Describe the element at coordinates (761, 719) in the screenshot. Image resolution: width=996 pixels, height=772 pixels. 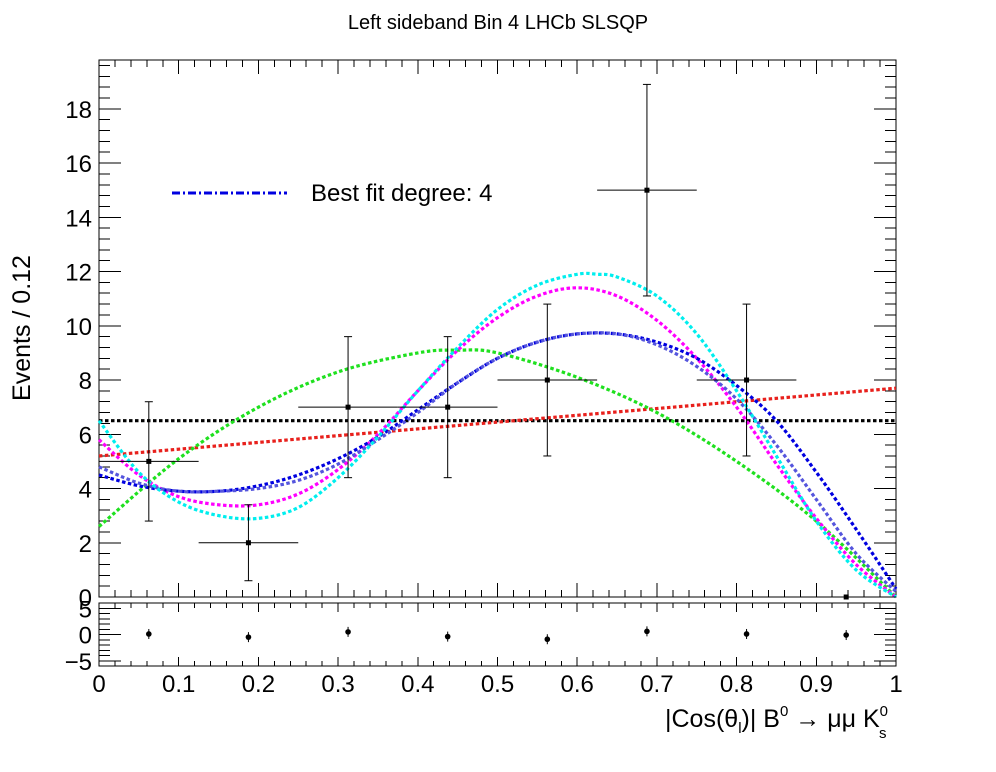
I see `x-label-mid: )| B` at that location.